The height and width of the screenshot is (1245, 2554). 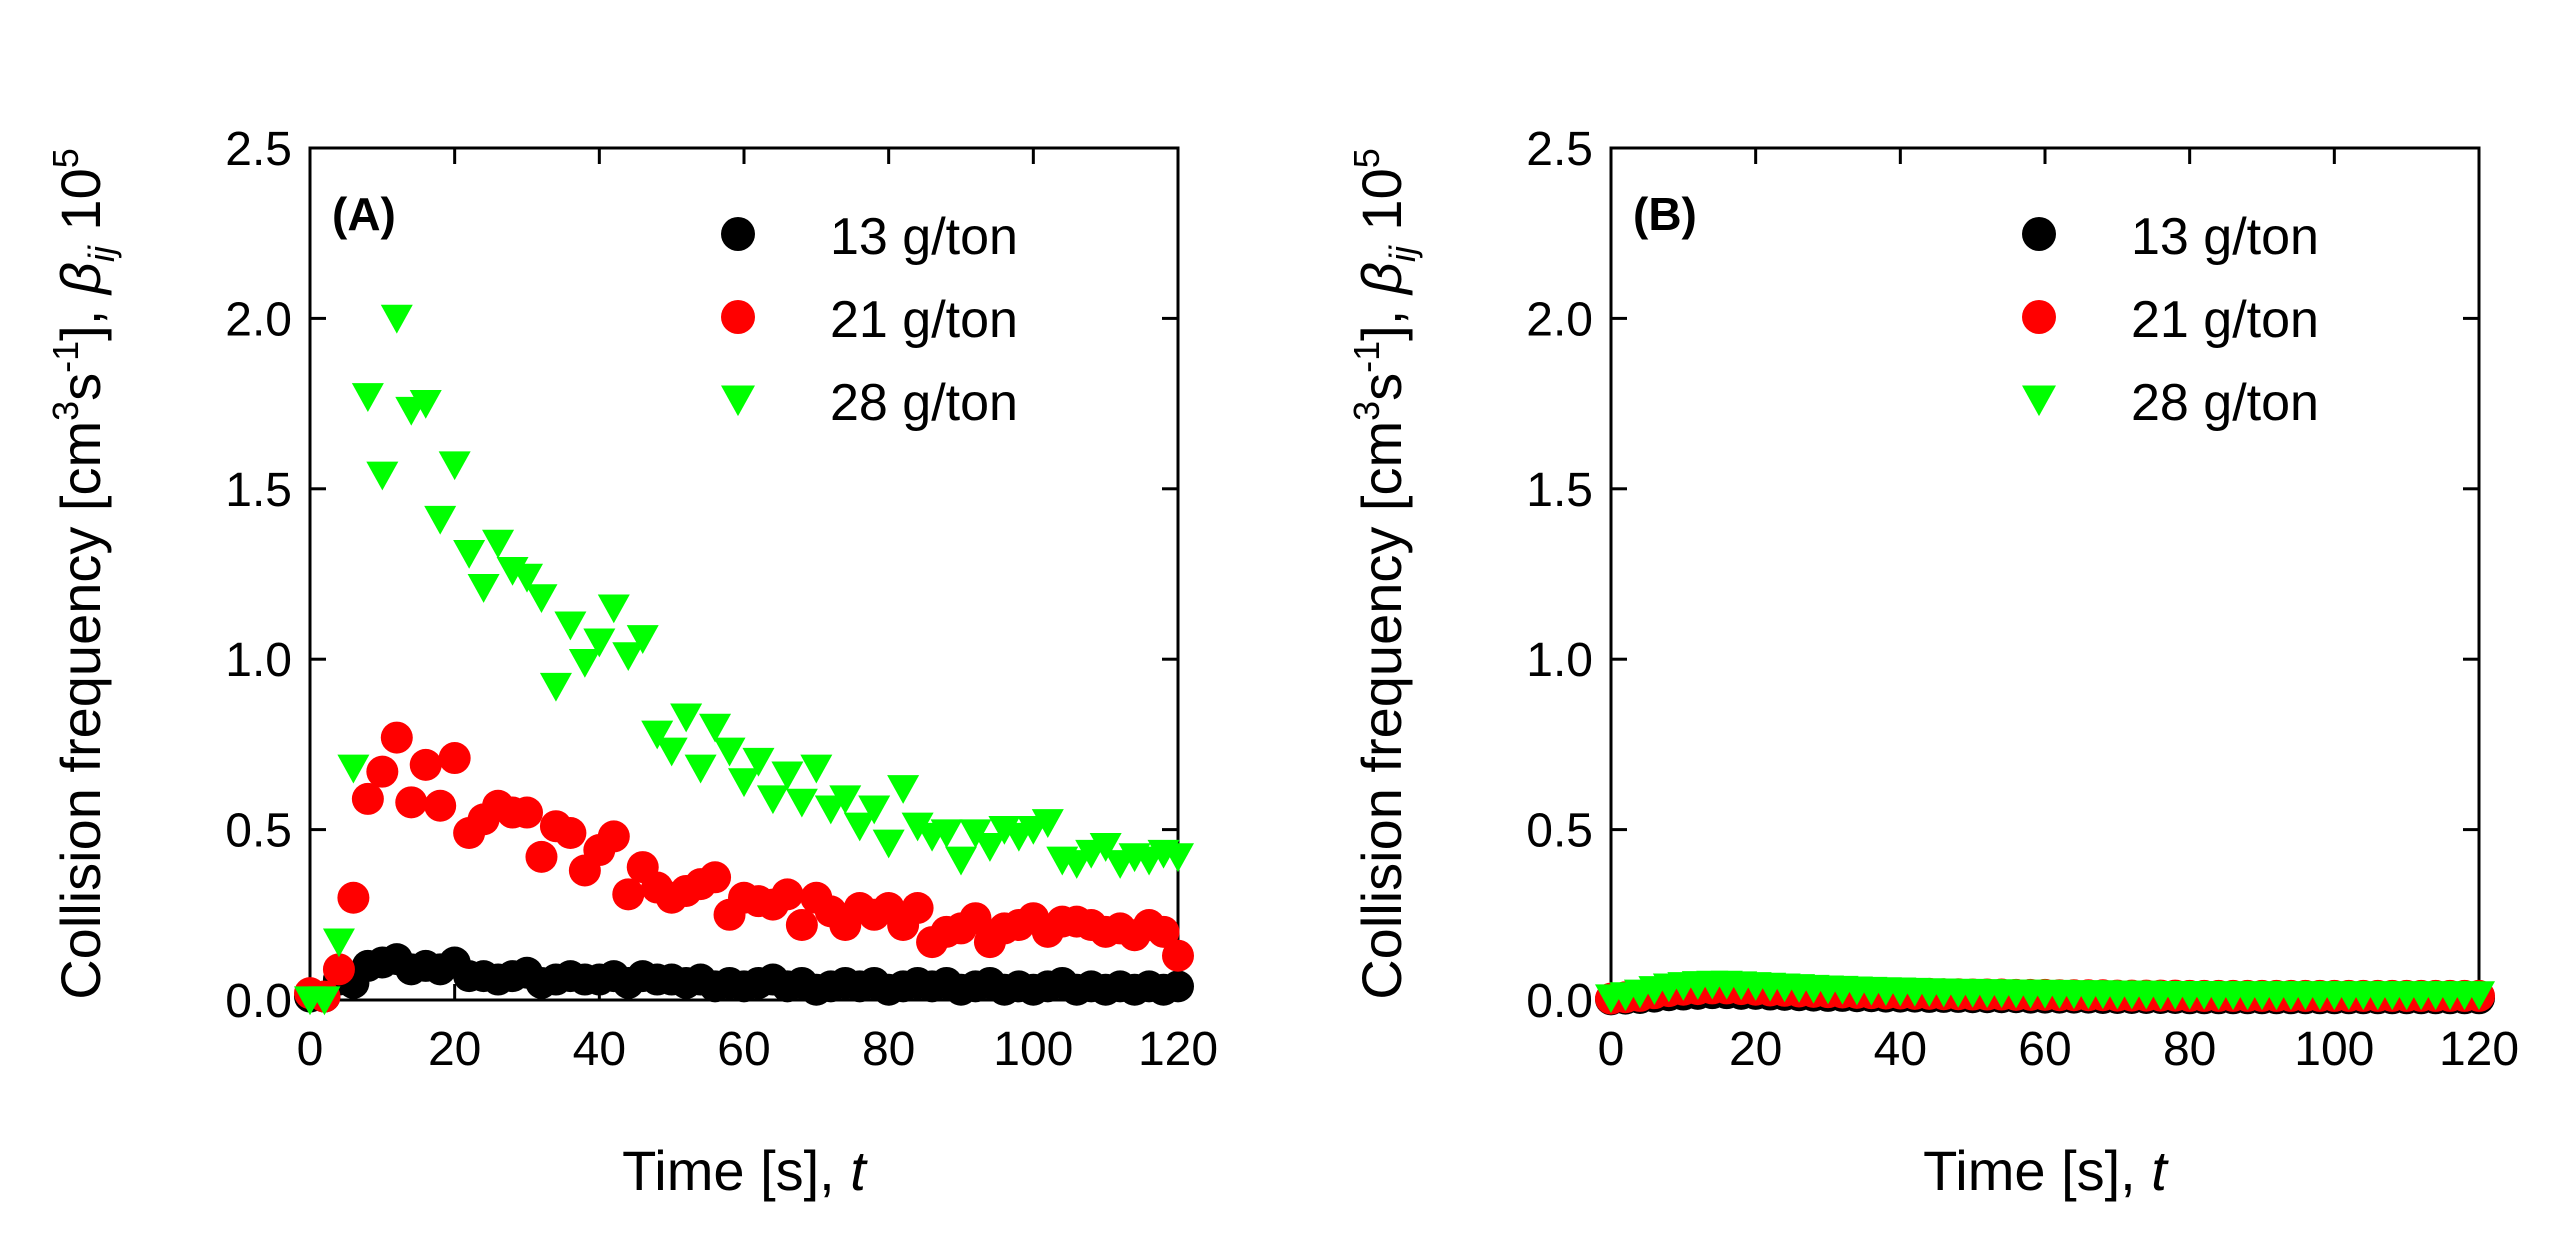 What do you see at coordinates (1559, 1001) in the screenshot?
I see `y-tick-label: 0.0` at bounding box center [1559, 1001].